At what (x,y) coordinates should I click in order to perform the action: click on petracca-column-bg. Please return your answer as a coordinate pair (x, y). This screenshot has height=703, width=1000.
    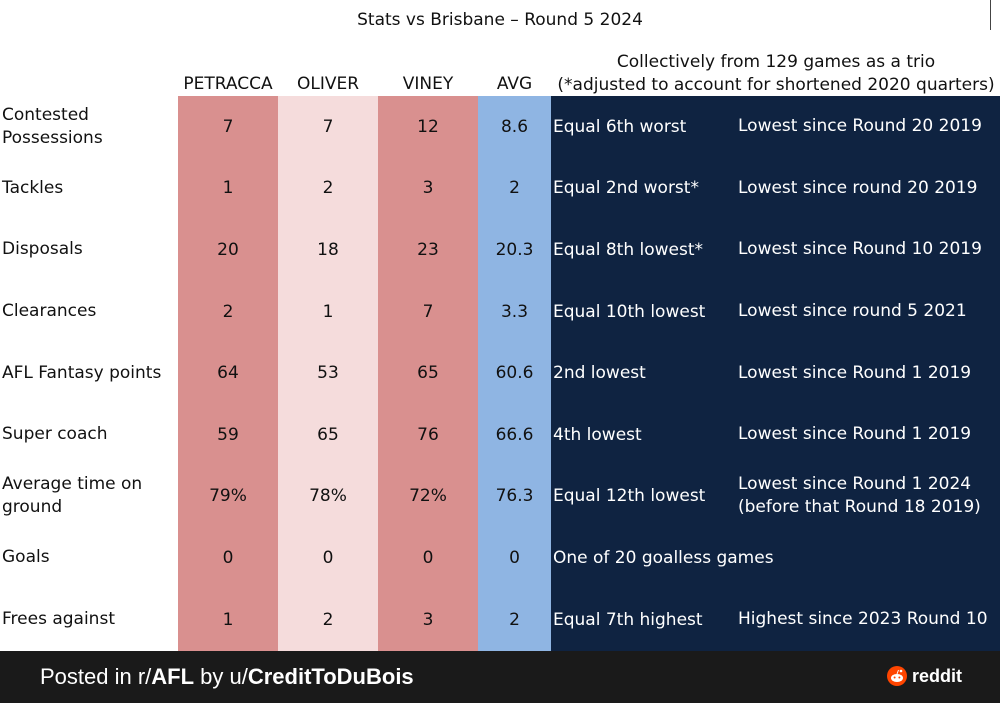
    Looking at the image, I should click on (228, 373).